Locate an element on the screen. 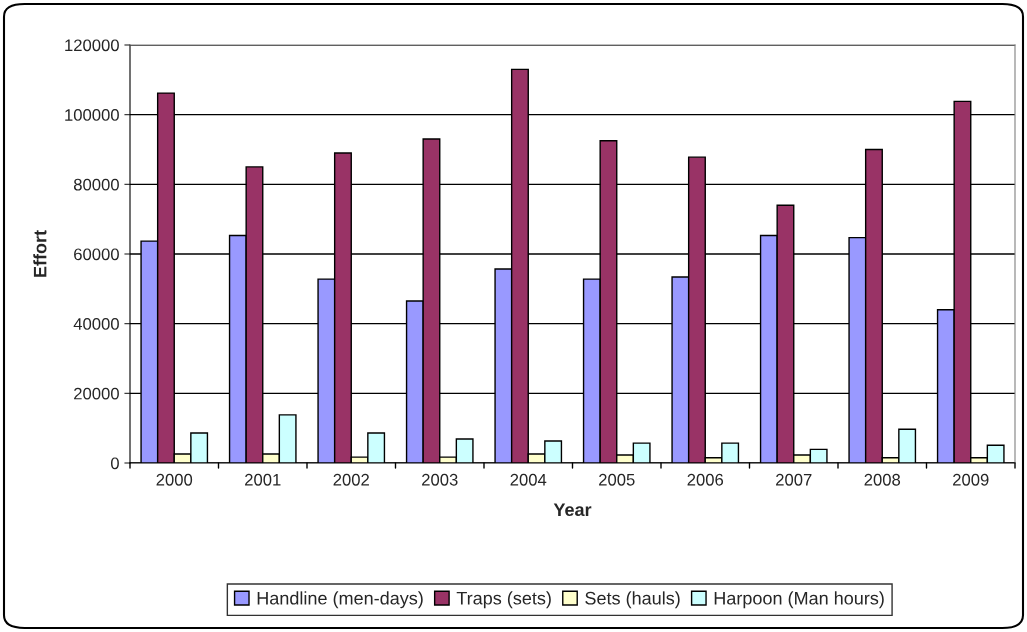  x-tick-label: 2006 is located at coordinates (705, 479).